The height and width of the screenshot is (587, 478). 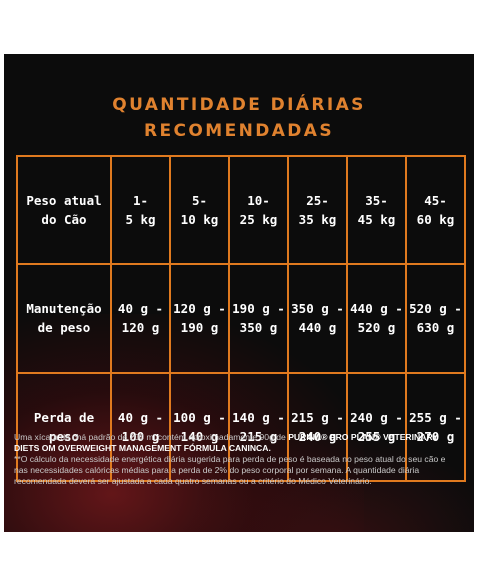 What do you see at coordinates (64, 427) in the screenshot?
I see `row-header-weight-loss: Perda de peso` at bounding box center [64, 427].